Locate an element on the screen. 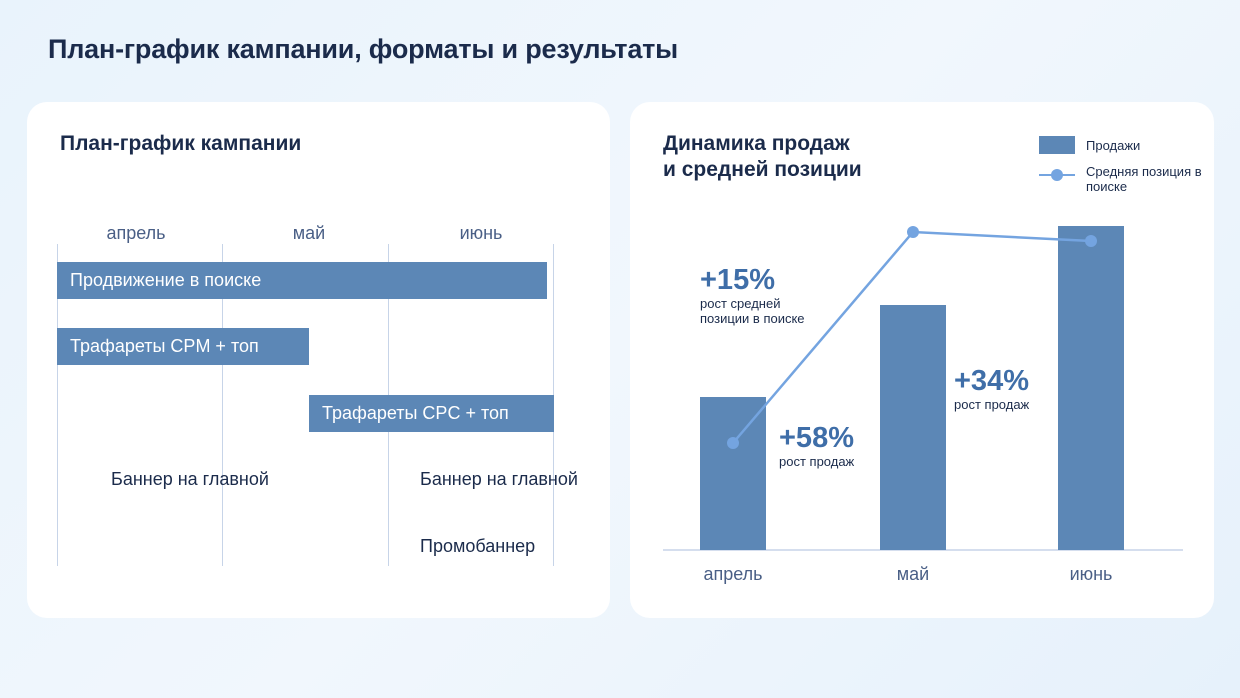 This screenshot has height=698, width=1240. schedule-title: План-график кампании is located at coordinates (181, 143).